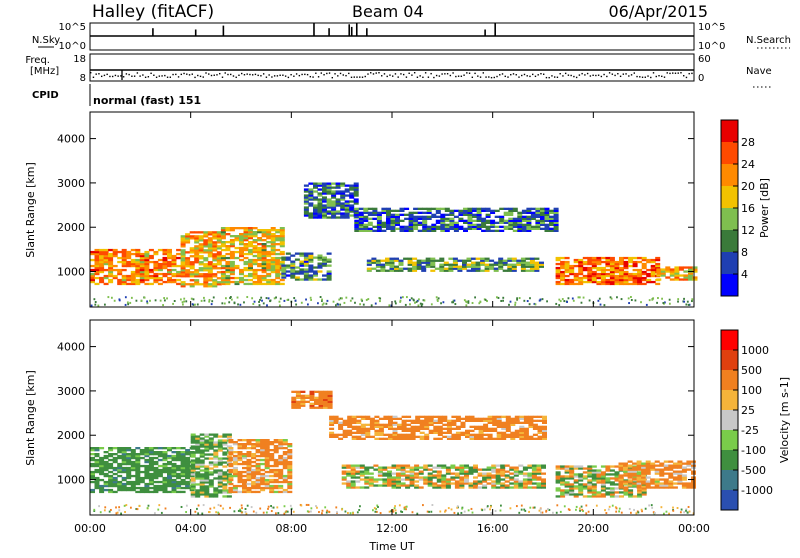 This screenshot has width=800, height=558. I want to click on date-title: 06/Apr/2015, so click(658, 11).